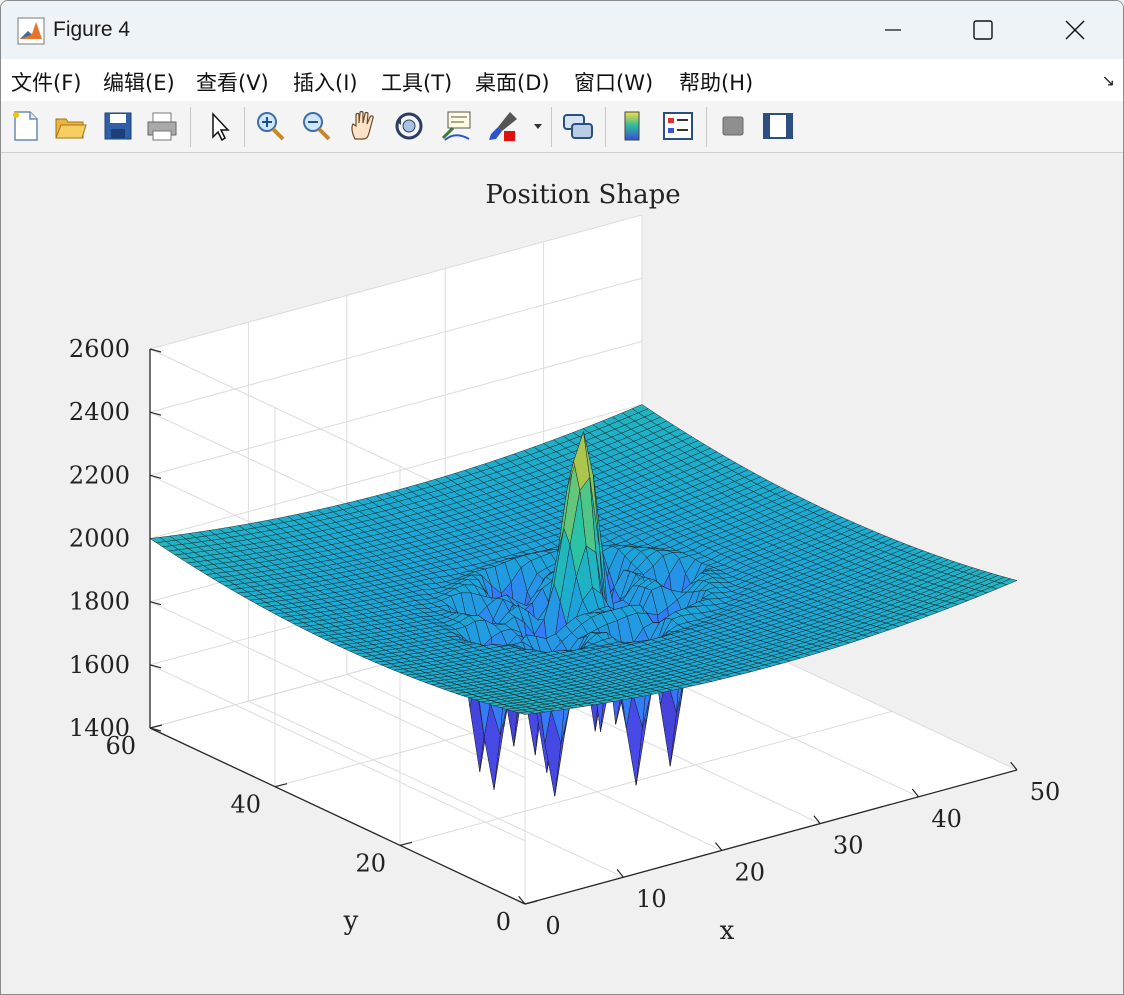 This screenshot has width=1124, height=995. I want to click on y-tick-label: 0, so click(503, 922).